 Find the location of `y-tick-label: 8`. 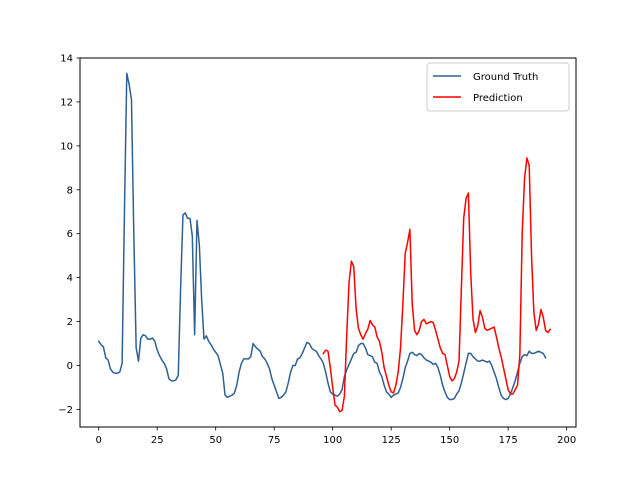

y-tick-label: 8 is located at coordinates (70, 190).